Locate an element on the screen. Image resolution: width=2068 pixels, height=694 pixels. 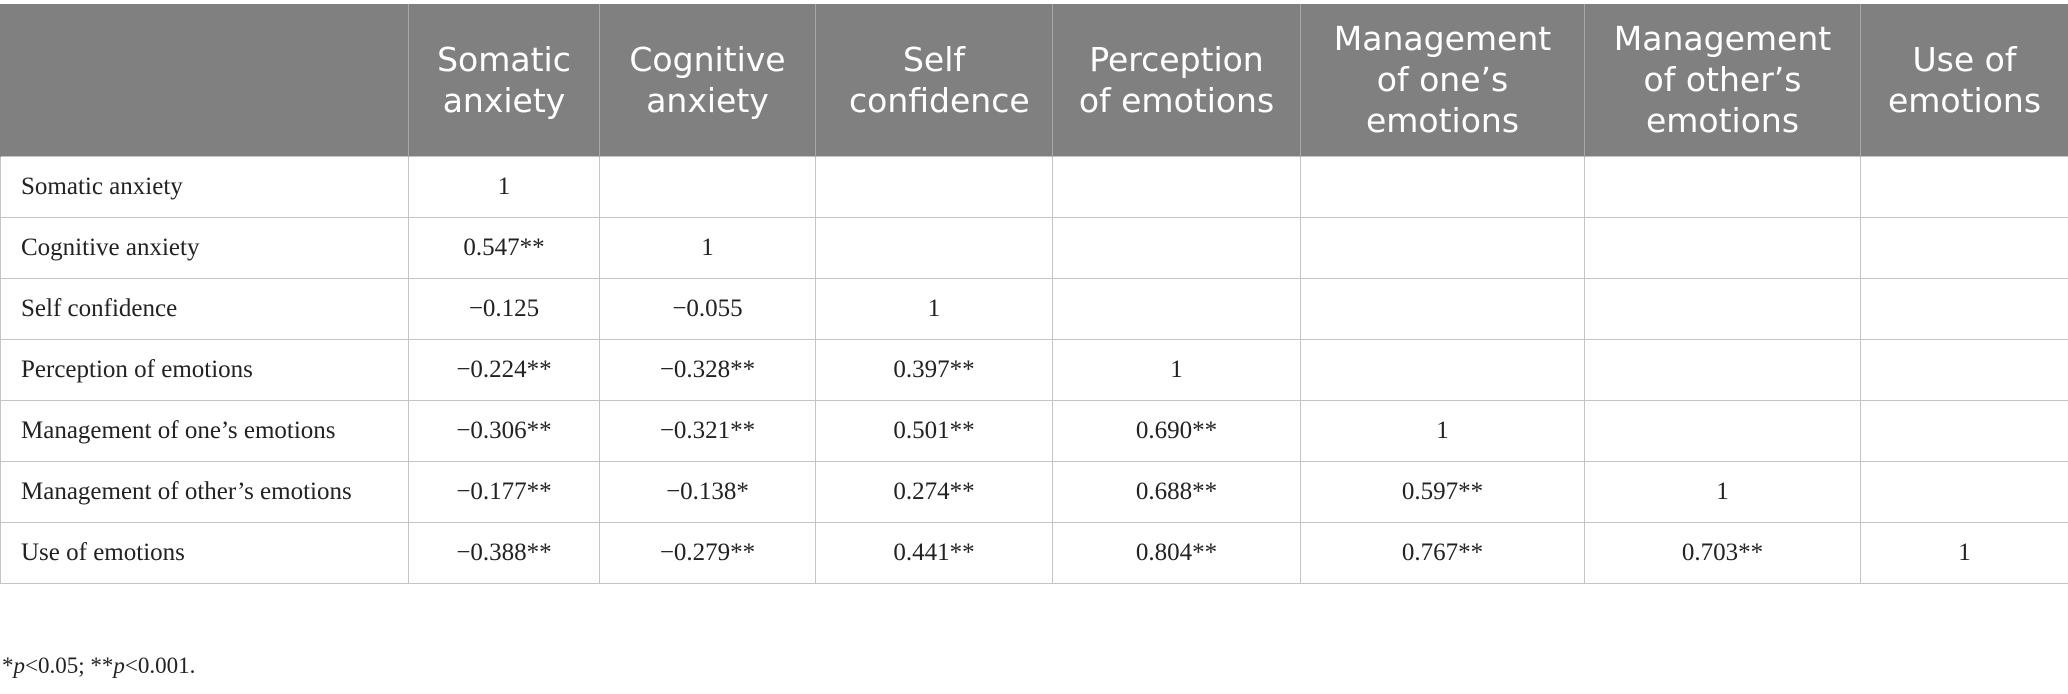
table-row: Cognitive anxiety 0.547** 1 is located at coordinates (1034, 247).